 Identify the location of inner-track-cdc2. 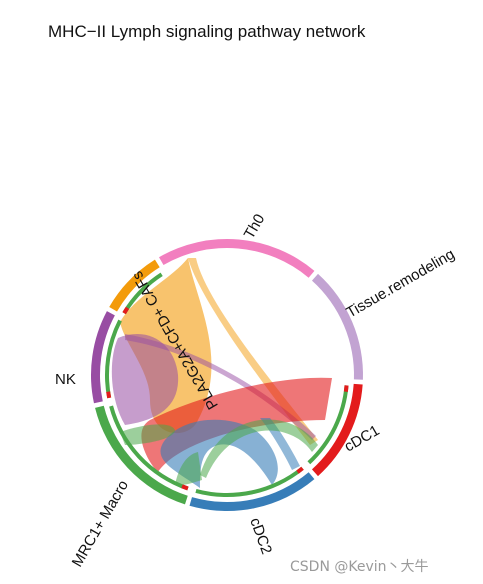
(249, 482).